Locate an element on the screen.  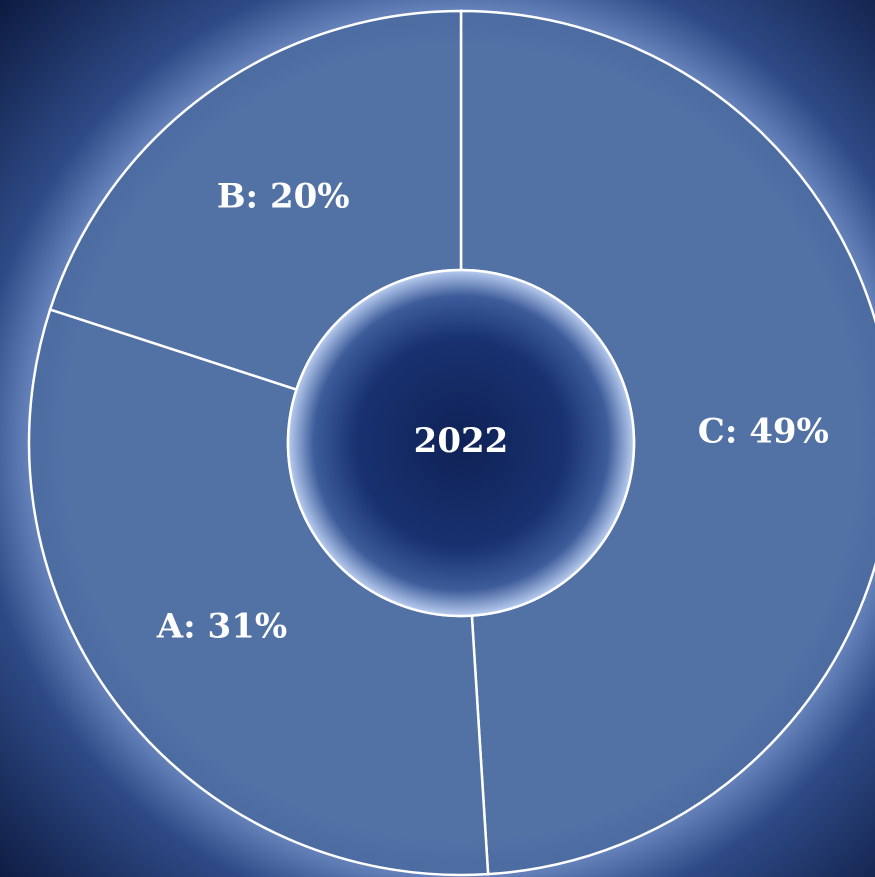
slice-label: B: 20% is located at coordinates (283, 196).